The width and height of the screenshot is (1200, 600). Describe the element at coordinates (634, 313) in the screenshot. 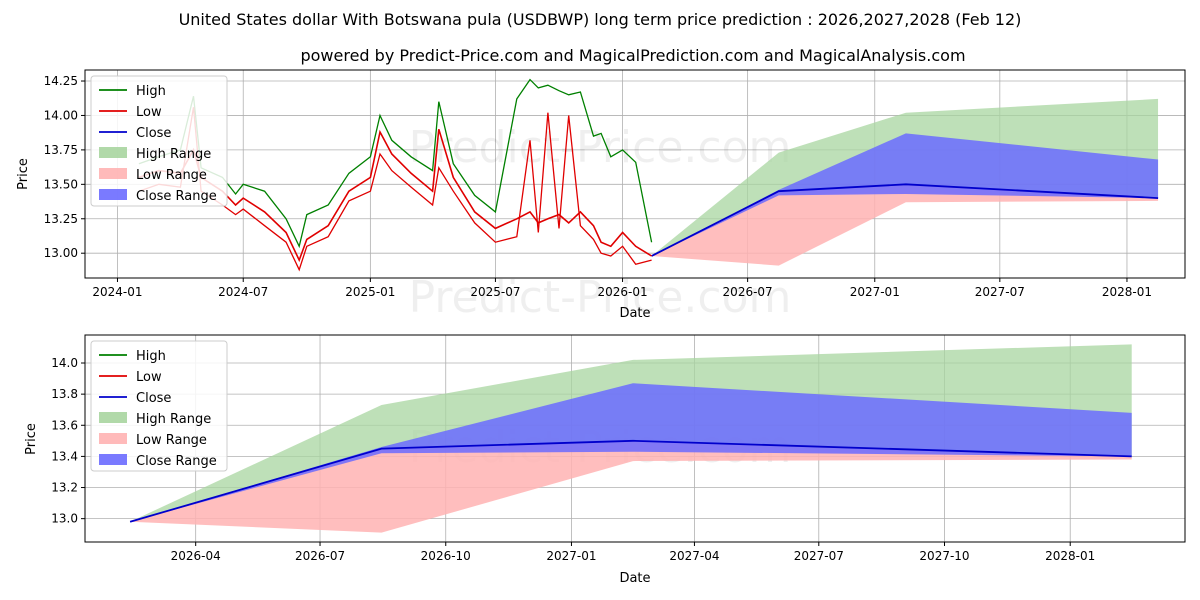

I see `top-x-axis-label: Date` at that location.